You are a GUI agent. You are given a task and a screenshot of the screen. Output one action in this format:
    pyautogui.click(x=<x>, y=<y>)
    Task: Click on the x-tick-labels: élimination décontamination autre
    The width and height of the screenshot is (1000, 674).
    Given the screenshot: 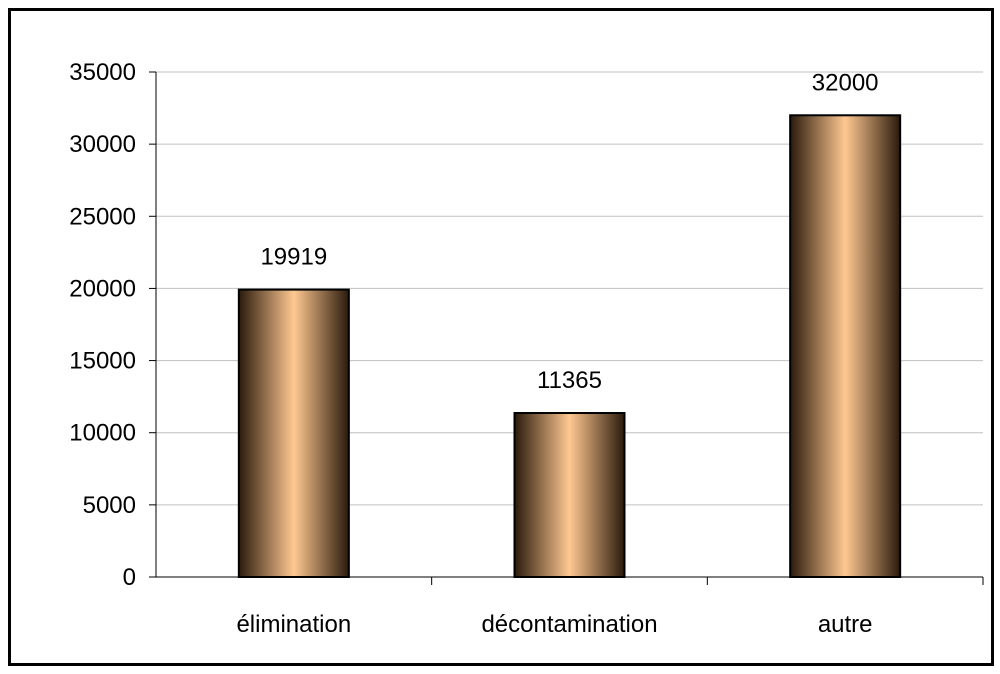 What is the action you would take?
    pyautogui.click(x=554, y=624)
    